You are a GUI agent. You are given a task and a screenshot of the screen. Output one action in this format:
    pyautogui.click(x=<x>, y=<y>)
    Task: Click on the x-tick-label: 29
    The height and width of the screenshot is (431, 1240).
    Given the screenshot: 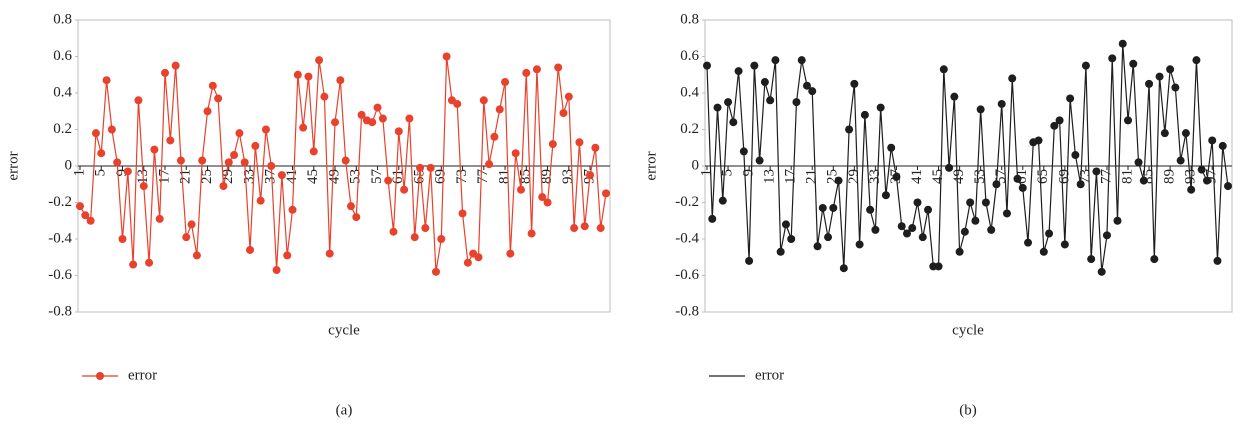 What is the action you would take?
    pyautogui.click(x=854, y=176)
    